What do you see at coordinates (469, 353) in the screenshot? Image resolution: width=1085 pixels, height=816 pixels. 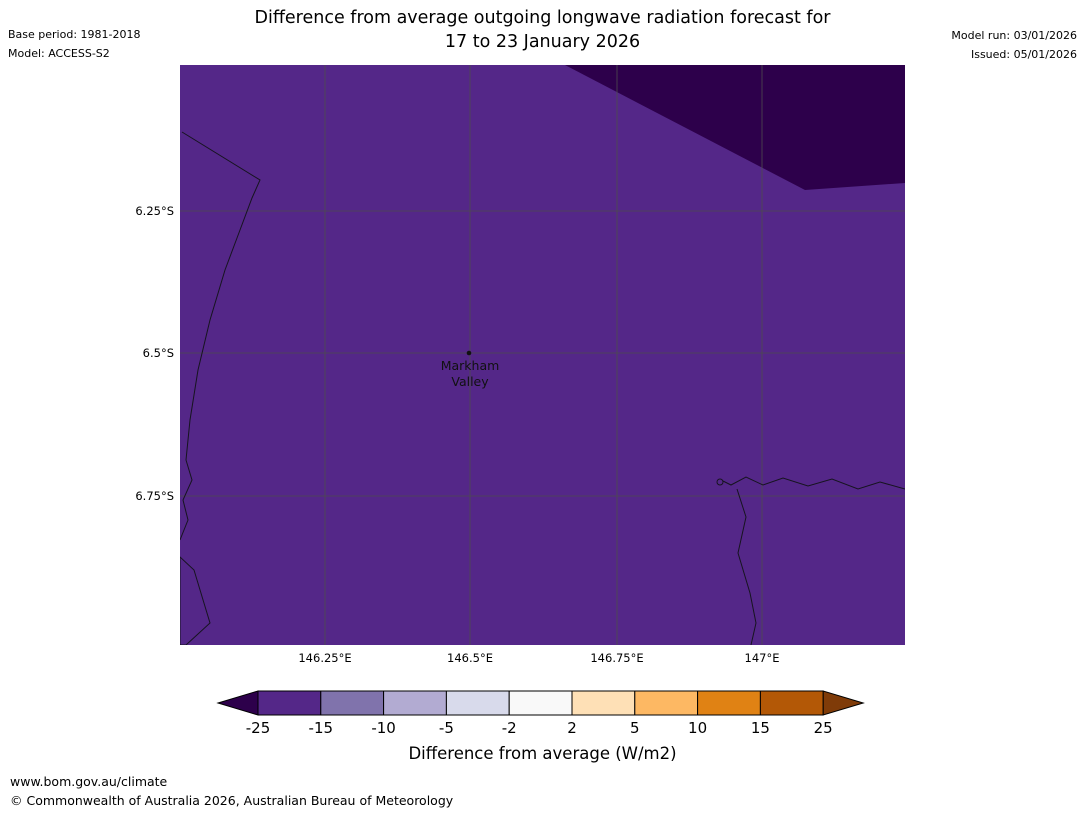 I see `marker-dot` at bounding box center [469, 353].